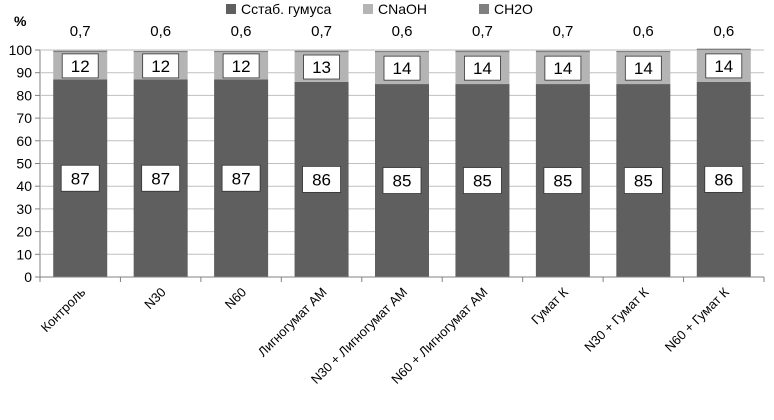 This screenshot has width=774, height=420. What do you see at coordinates (513, 9) in the screenshot?
I see `legend-label: CH2O` at bounding box center [513, 9].